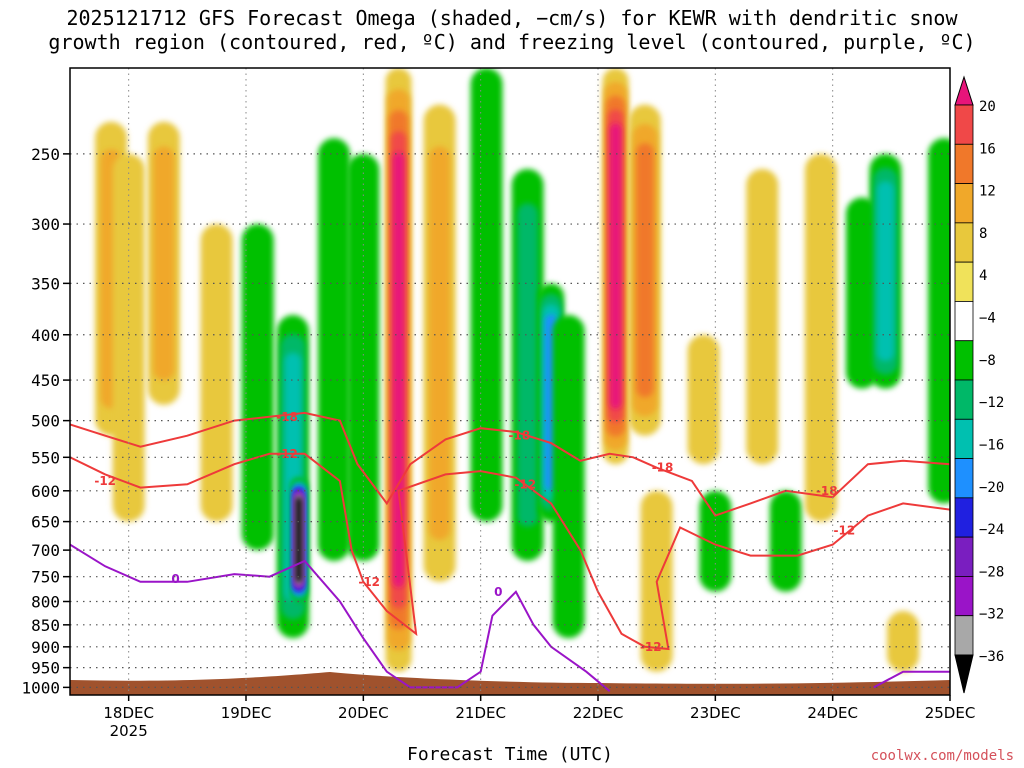 This screenshot has height=768, width=1024. I want to click on colorbar-label: 16, so click(987, 149).